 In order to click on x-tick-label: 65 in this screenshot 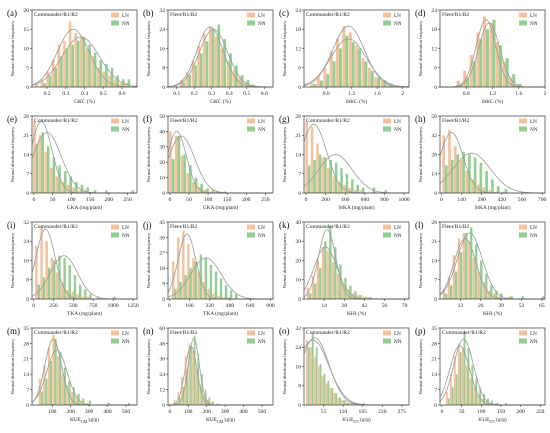, I will do `click(542, 306)`.